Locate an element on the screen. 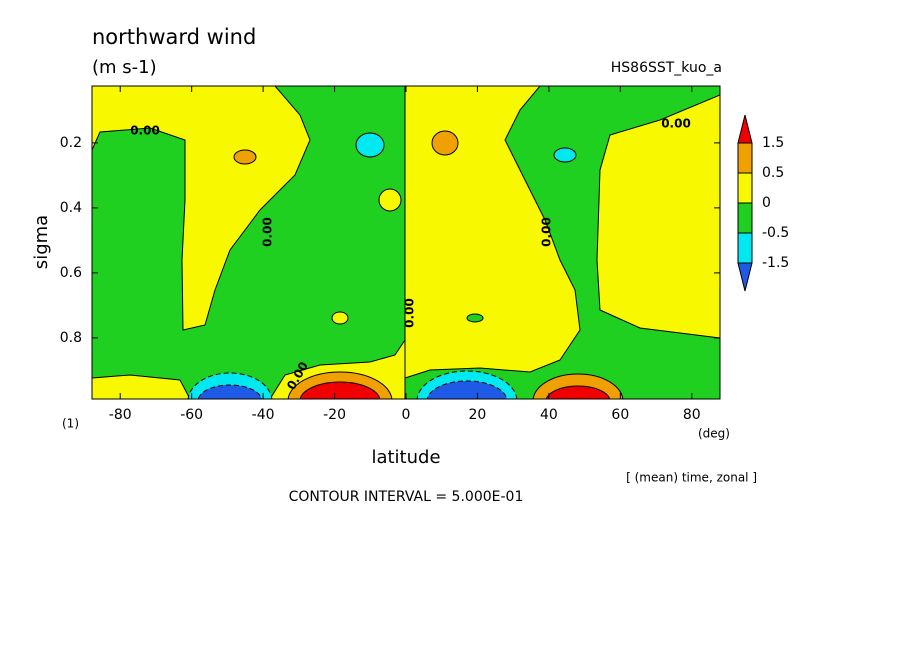 The image size is (904, 654). units: (m s-1) is located at coordinates (124, 67).